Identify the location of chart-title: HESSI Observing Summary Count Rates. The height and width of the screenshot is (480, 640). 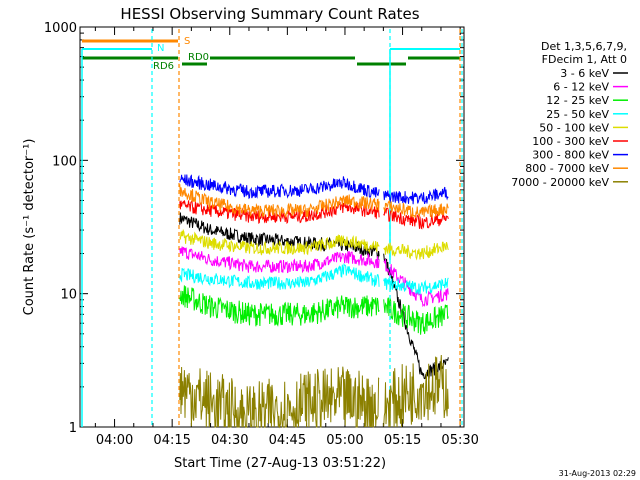
(269, 14).